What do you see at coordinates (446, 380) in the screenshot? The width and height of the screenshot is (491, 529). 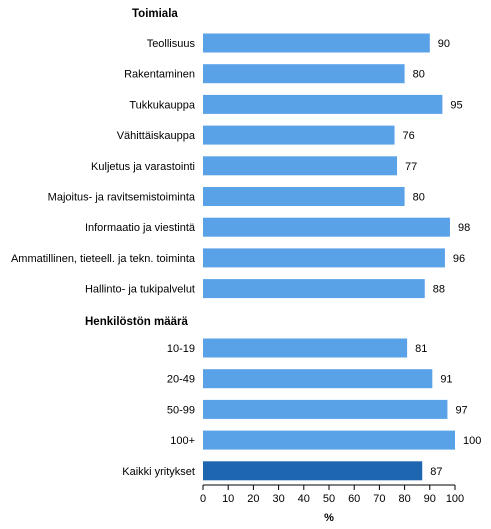 I see `data-label: 91` at bounding box center [446, 380].